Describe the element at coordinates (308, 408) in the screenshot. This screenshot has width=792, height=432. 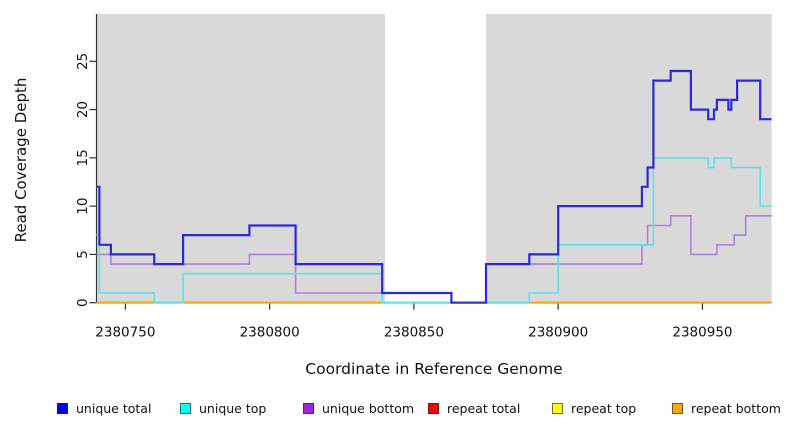
I see `legend-swatch-unique-bottom` at that location.